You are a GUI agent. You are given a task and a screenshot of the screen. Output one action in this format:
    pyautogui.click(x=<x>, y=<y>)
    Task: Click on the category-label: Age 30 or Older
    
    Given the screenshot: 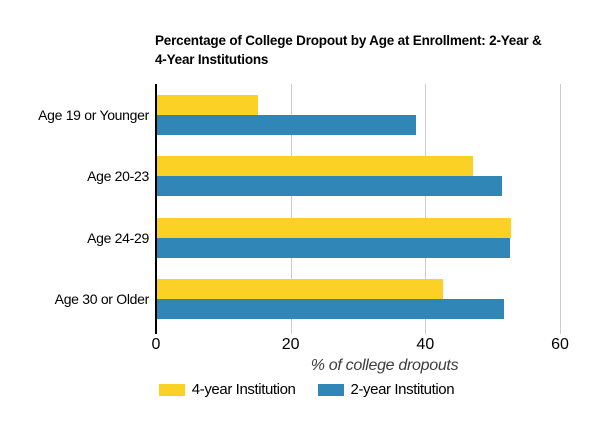 What is the action you would take?
    pyautogui.click(x=102, y=299)
    